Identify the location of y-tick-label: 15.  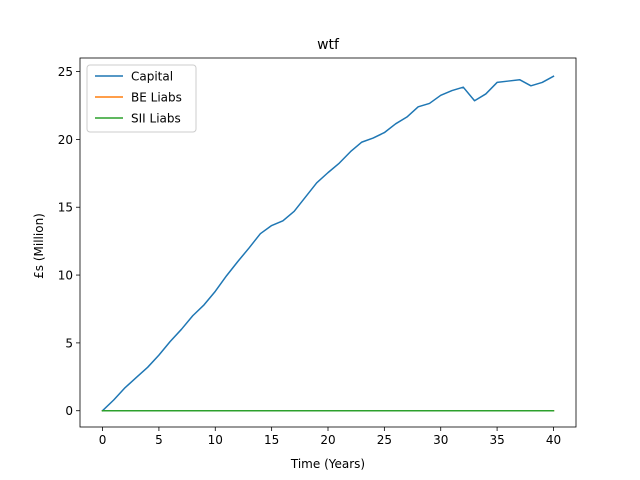
(65, 208).